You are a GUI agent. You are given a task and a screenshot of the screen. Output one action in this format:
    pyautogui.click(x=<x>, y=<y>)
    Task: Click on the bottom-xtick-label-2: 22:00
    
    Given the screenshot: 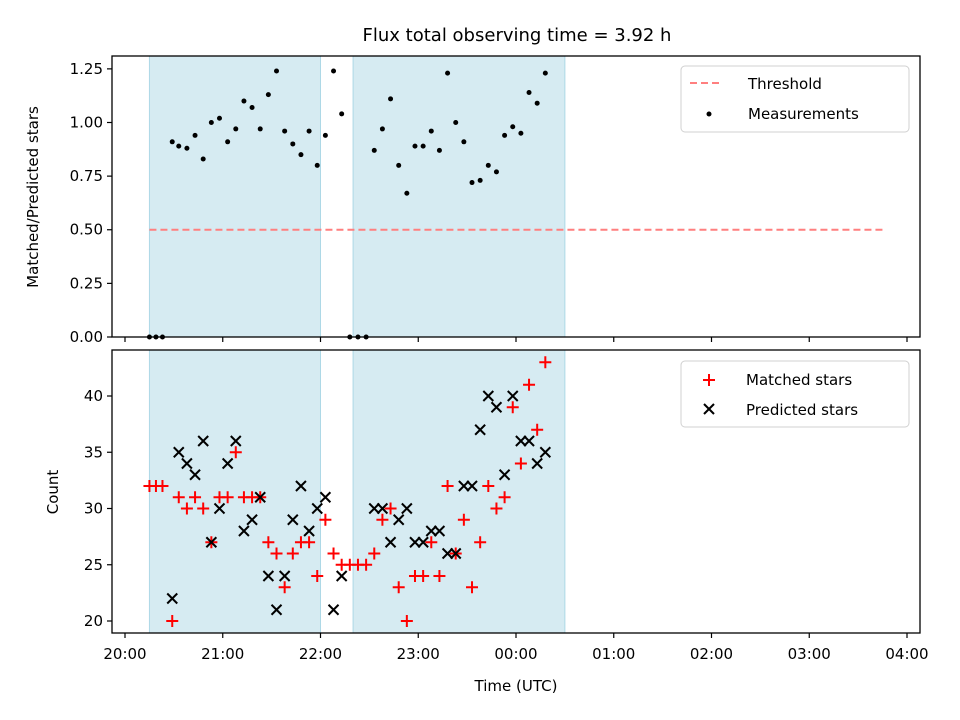 What is the action you would take?
    pyautogui.click(x=320, y=654)
    